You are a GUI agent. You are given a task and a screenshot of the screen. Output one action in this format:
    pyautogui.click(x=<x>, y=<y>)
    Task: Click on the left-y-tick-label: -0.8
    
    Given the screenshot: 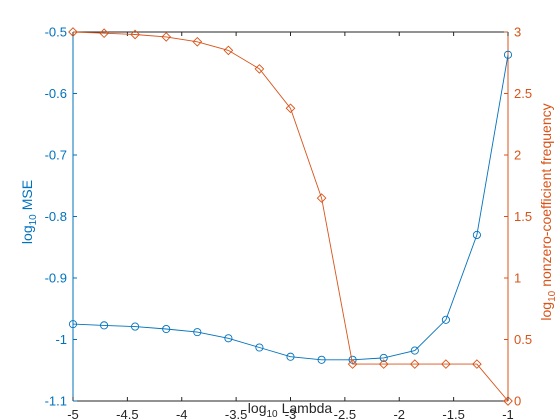 What is the action you would take?
    pyautogui.click(x=56, y=216)
    